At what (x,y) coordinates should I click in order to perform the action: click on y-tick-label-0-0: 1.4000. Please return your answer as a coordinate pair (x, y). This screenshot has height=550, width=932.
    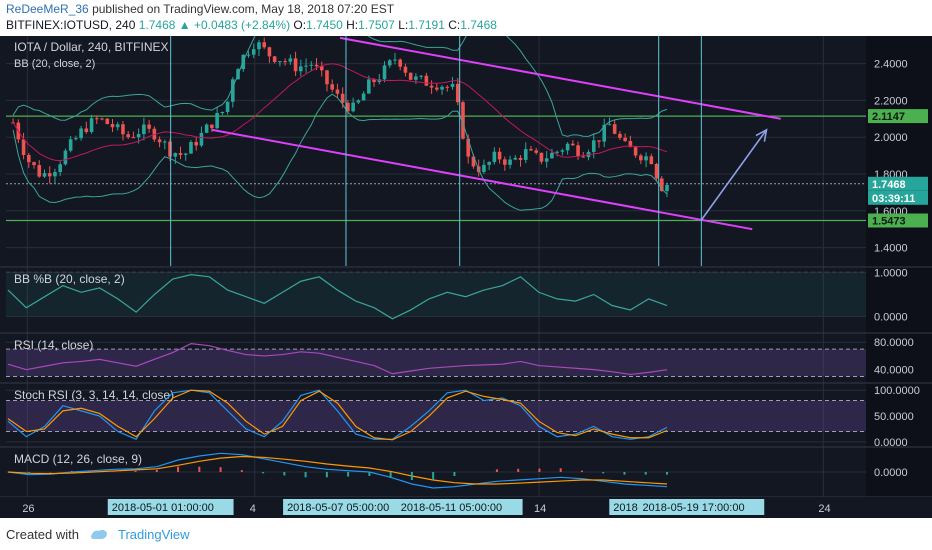
    Looking at the image, I should click on (891, 249).